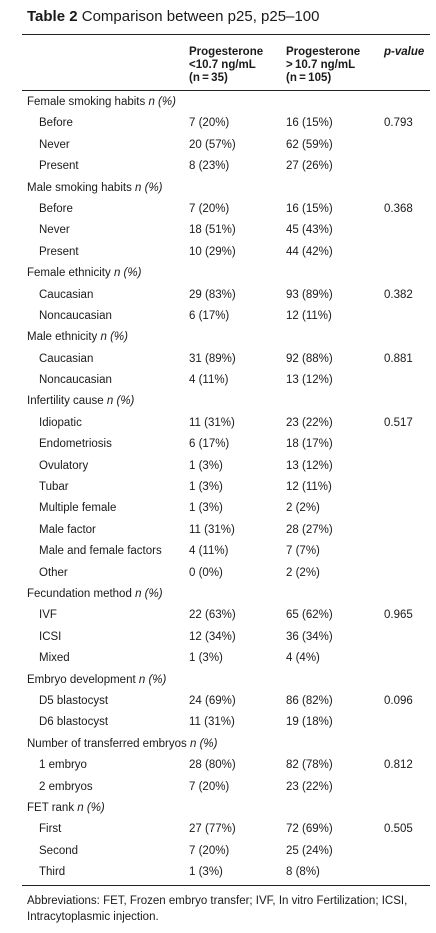 Image resolution: width=436 pixels, height=933 pixels. Describe the element at coordinates (54, 658) in the screenshot. I see `row-label-text: Mixed` at that location.